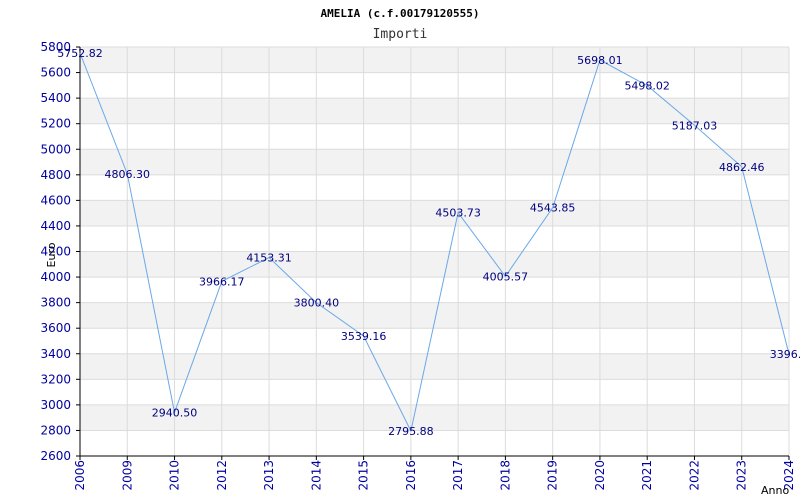 This screenshot has height=500, width=800. I want to click on data-label: 2795.88, so click(411, 431).